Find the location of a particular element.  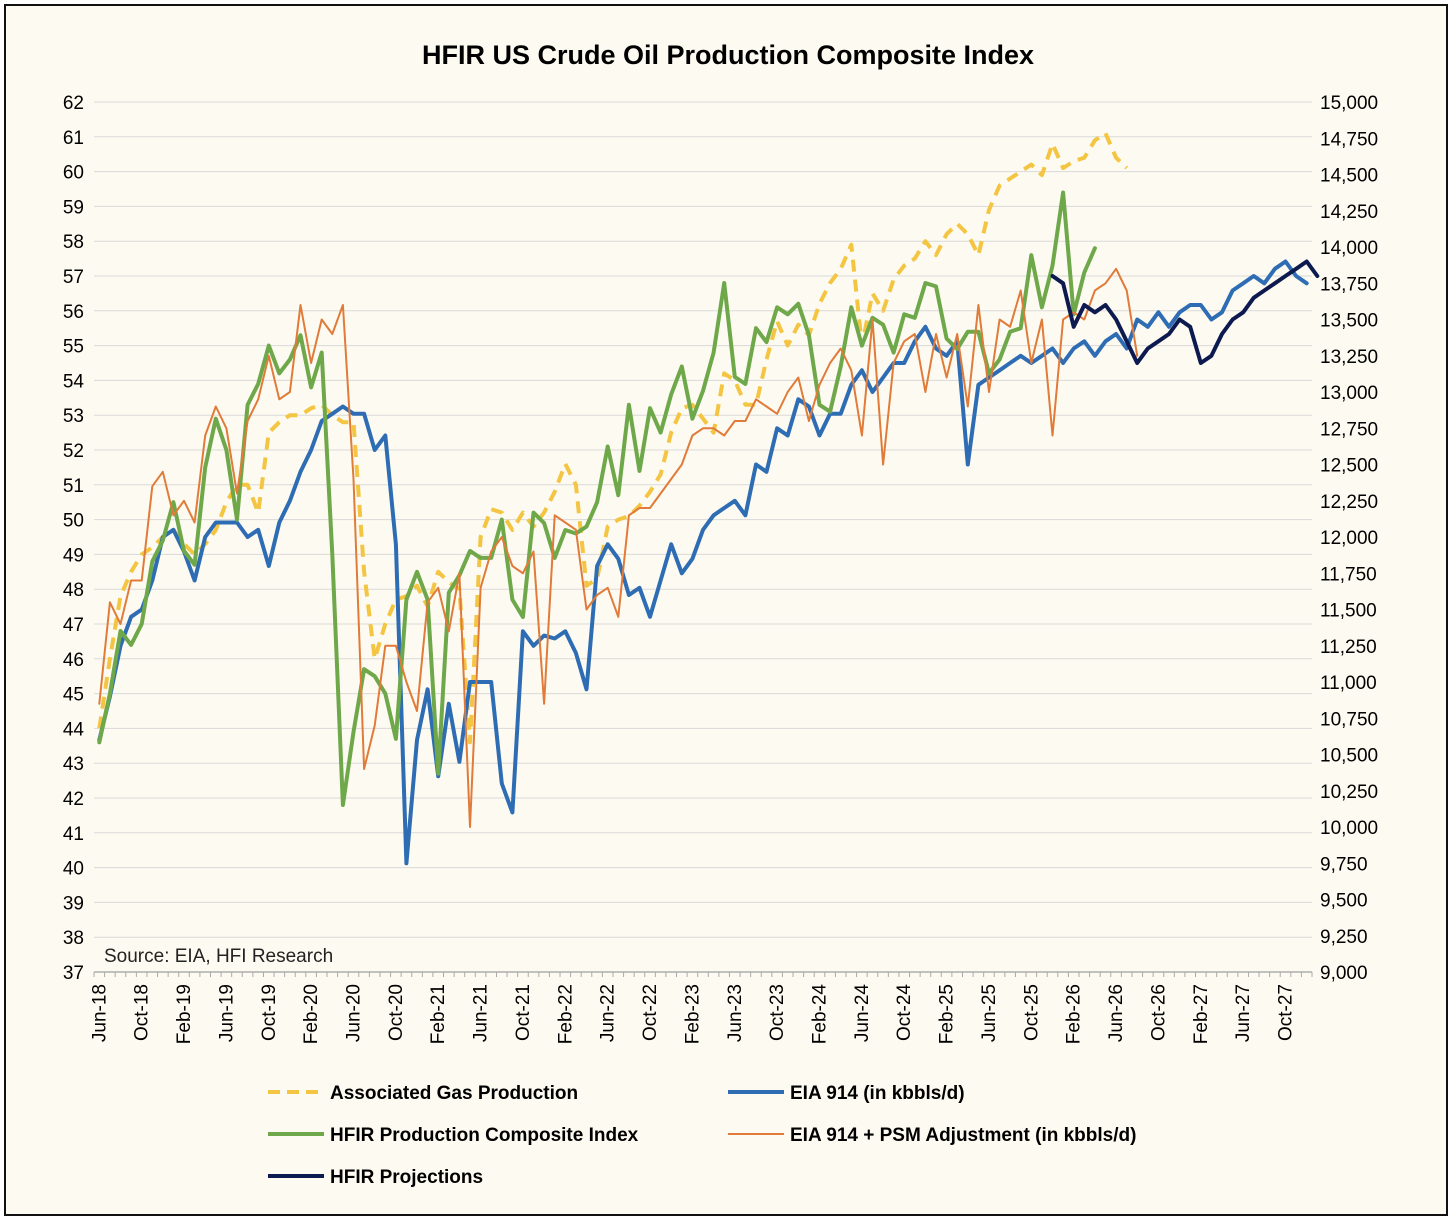

right-tick-label: 10,750 is located at coordinates (1349, 719).